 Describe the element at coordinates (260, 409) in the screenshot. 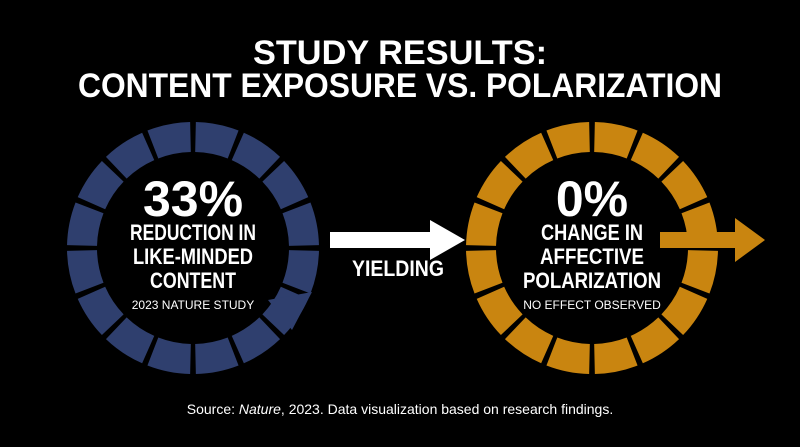

I see `source-publication: Nature` at that location.